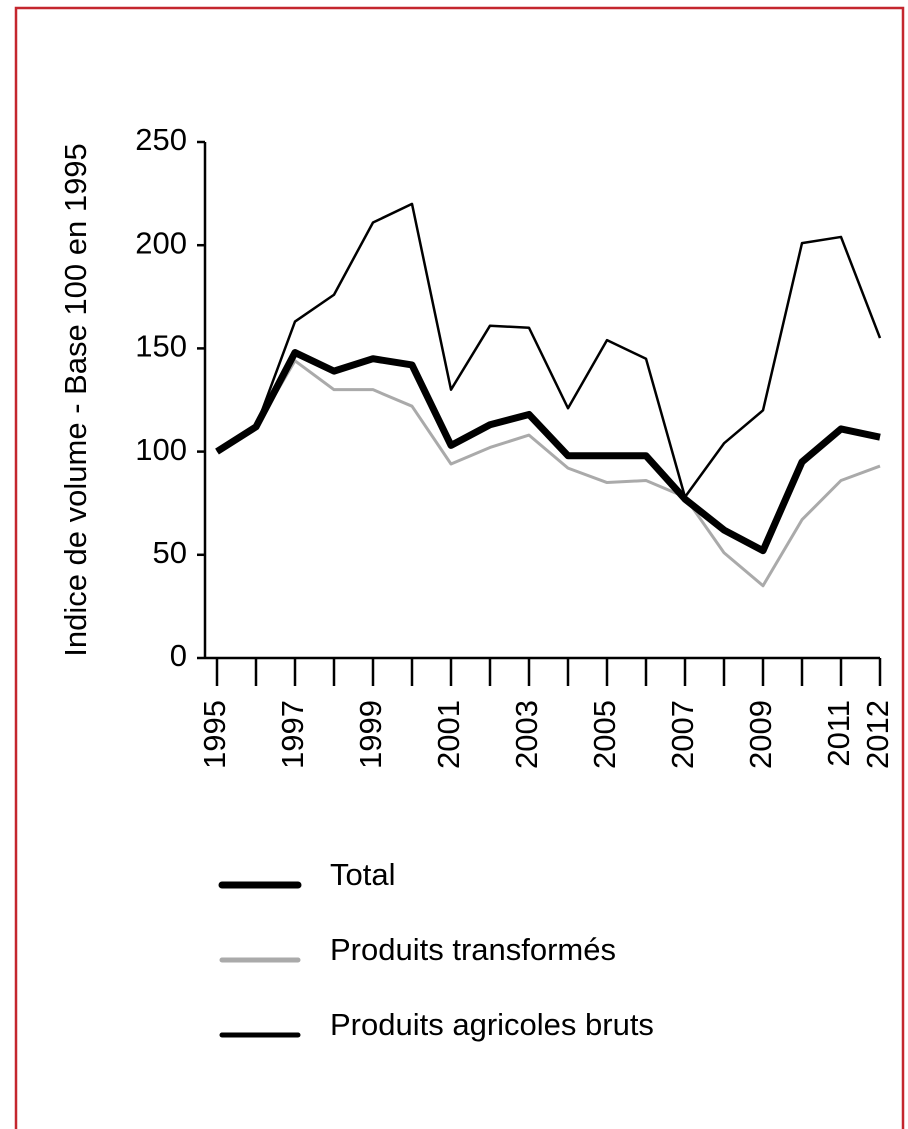 The image size is (908, 1129). I want to click on x-tick-label: 2007, so click(682, 734).